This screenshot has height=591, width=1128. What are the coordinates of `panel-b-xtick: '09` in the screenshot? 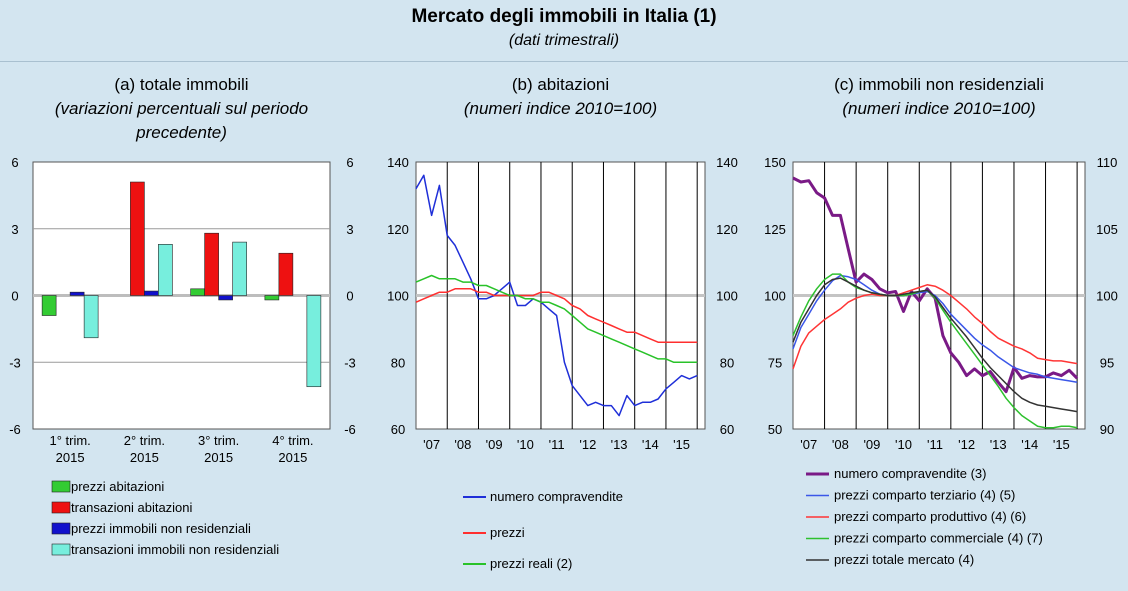 It's located at (494, 444).